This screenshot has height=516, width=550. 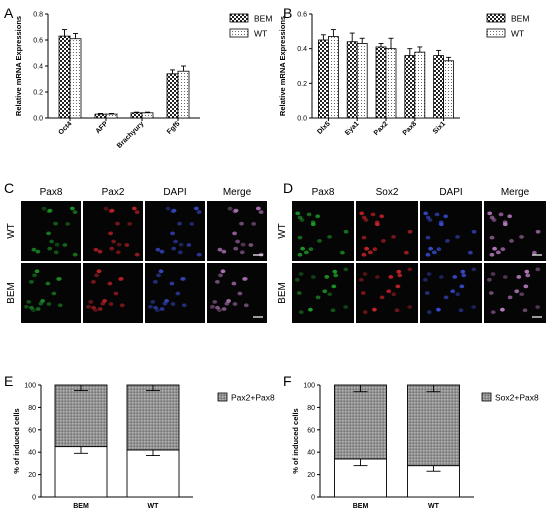 I want to click on y-axis-label: % of induced cells, so click(x=16, y=440).